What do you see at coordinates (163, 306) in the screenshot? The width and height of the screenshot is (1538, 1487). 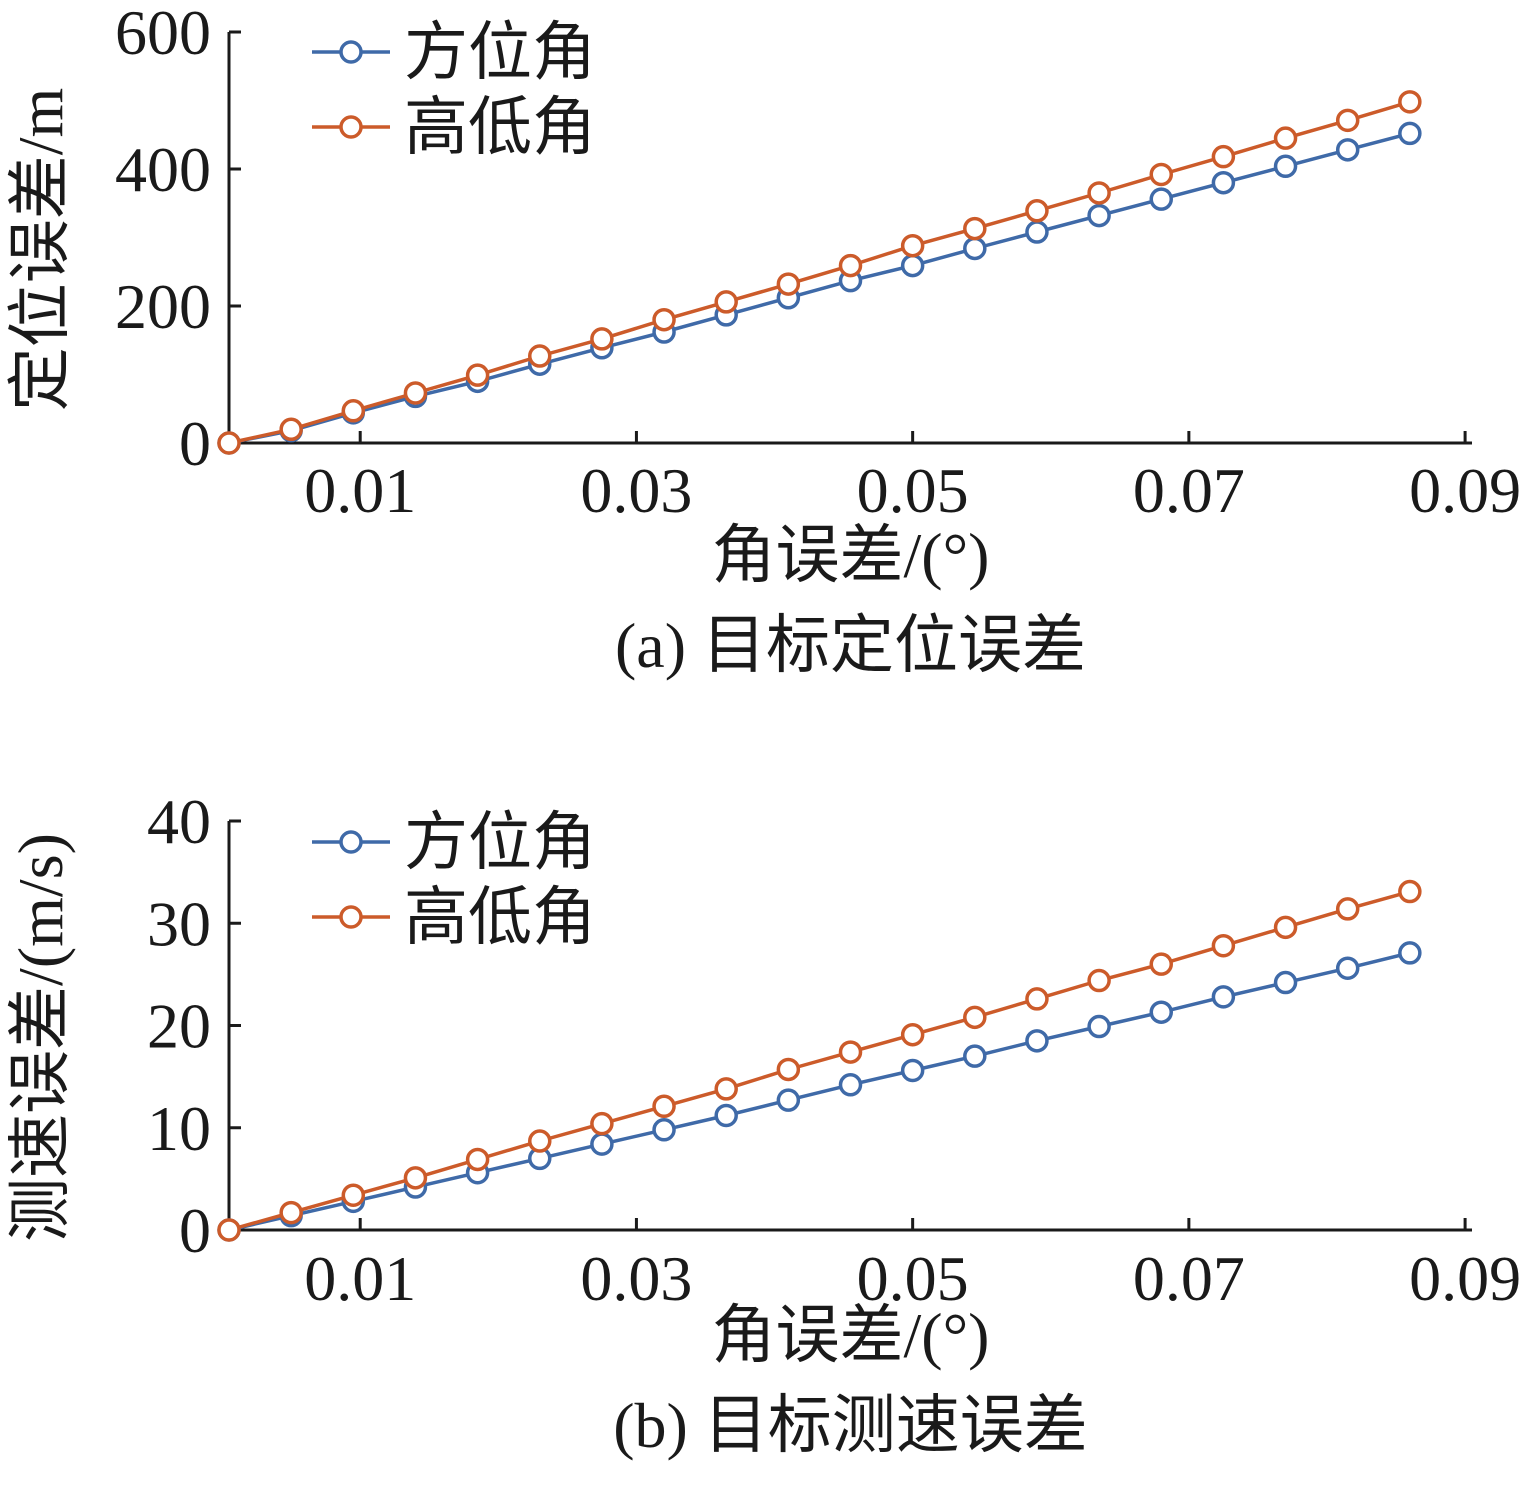 I see `y-tick-label: 200` at bounding box center [163, 306].